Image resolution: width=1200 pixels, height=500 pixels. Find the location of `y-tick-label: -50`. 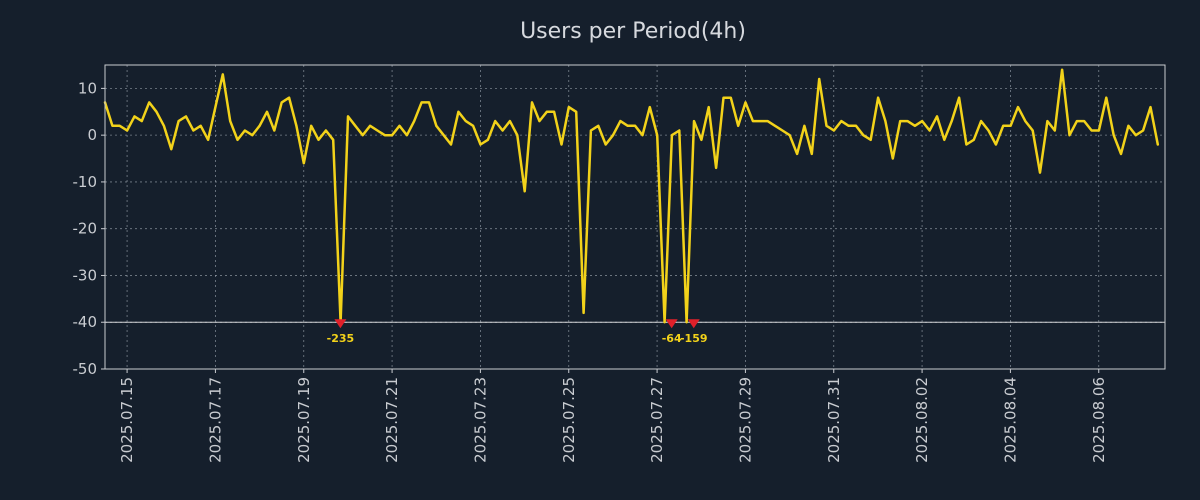

y-tick-label: -50 is located at coordinates (85, 369).